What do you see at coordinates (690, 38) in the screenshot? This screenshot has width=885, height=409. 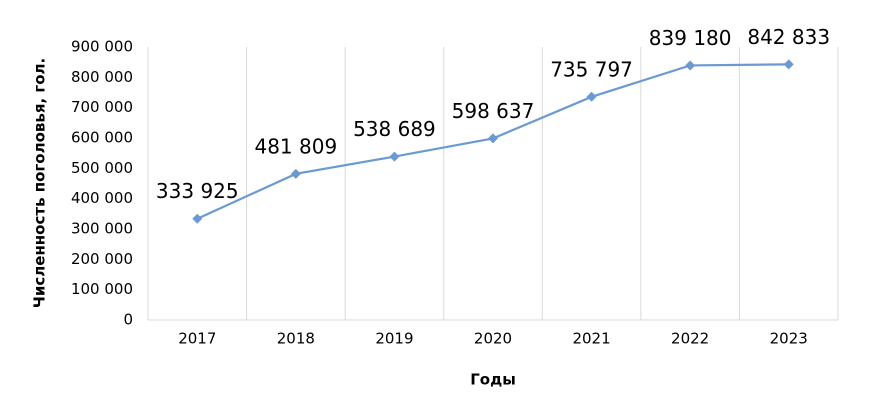 I see `data-label: 839 180` at bounding box center [690, 38].